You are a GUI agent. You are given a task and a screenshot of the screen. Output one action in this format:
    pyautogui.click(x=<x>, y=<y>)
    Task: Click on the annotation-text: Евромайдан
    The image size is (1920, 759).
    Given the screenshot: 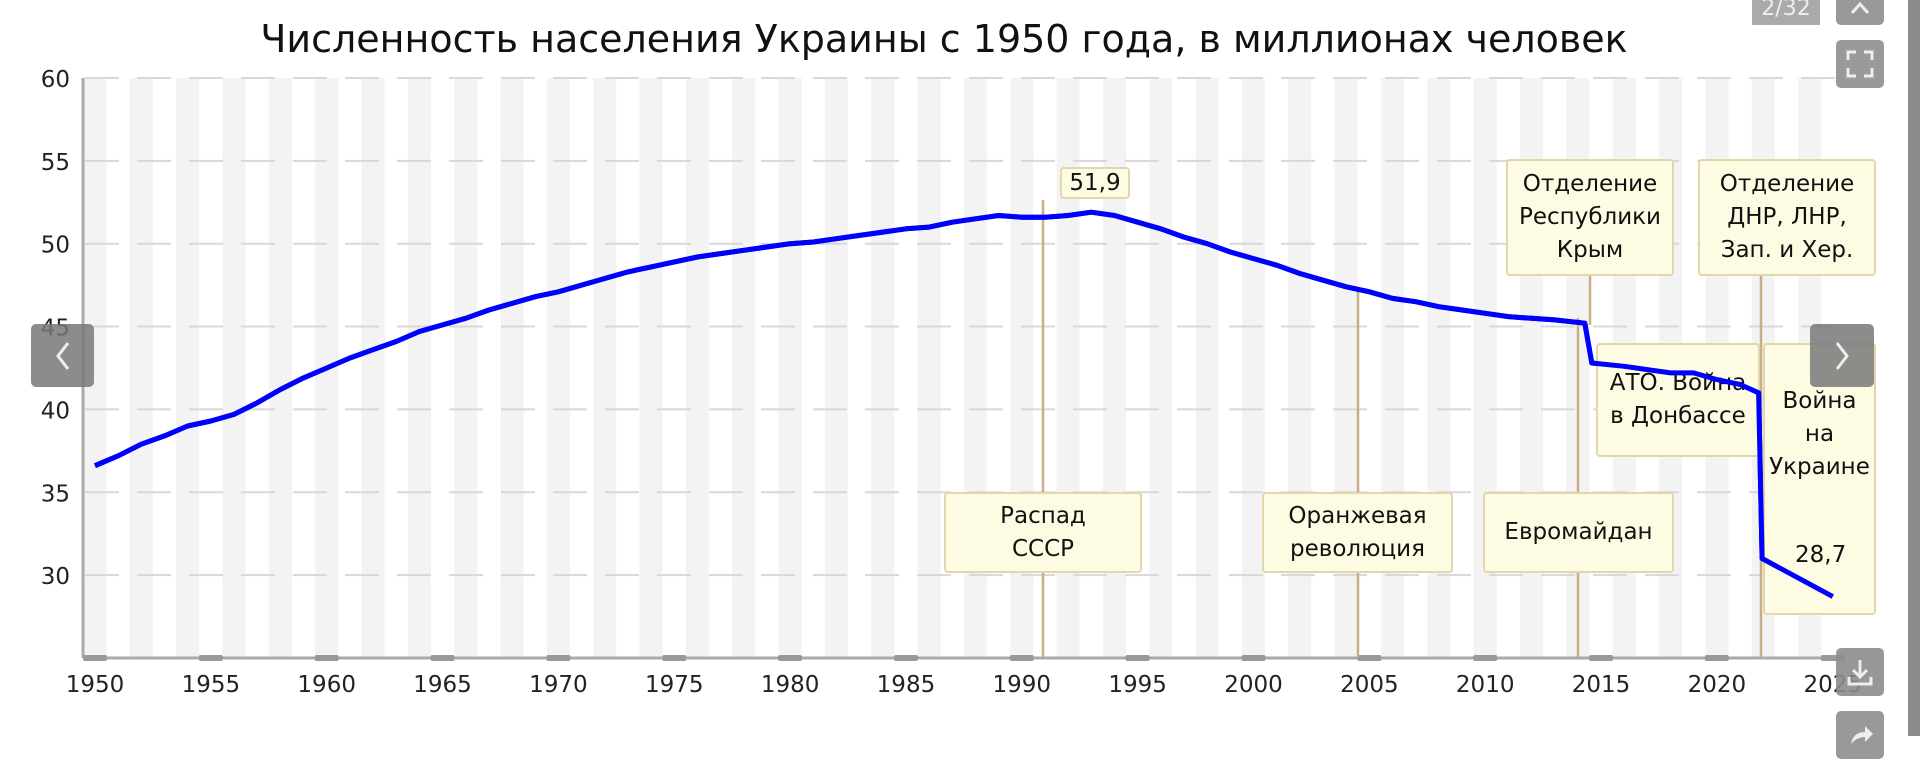 What is the action you would take?
    pyautogui.click(x=1578, y=532)
    